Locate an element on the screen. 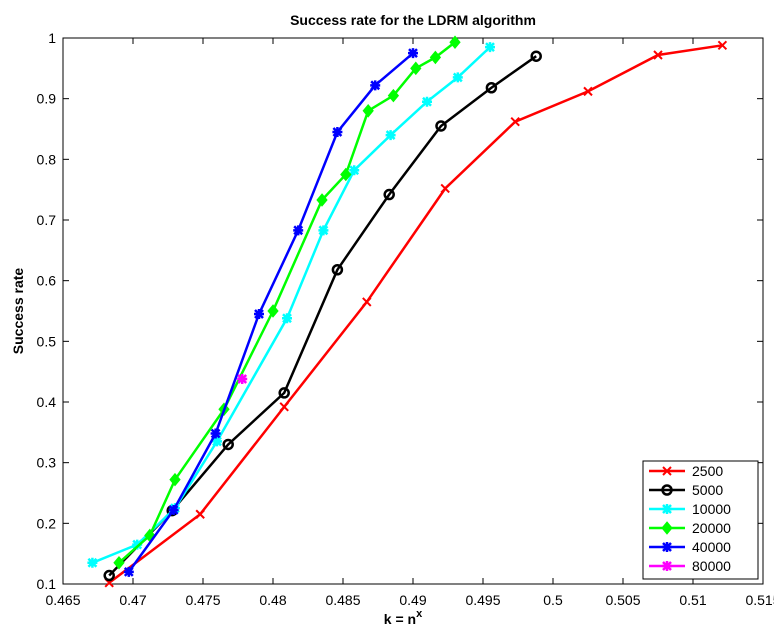  x-tick-label: 0.515 is located at coordinates (759, 600).